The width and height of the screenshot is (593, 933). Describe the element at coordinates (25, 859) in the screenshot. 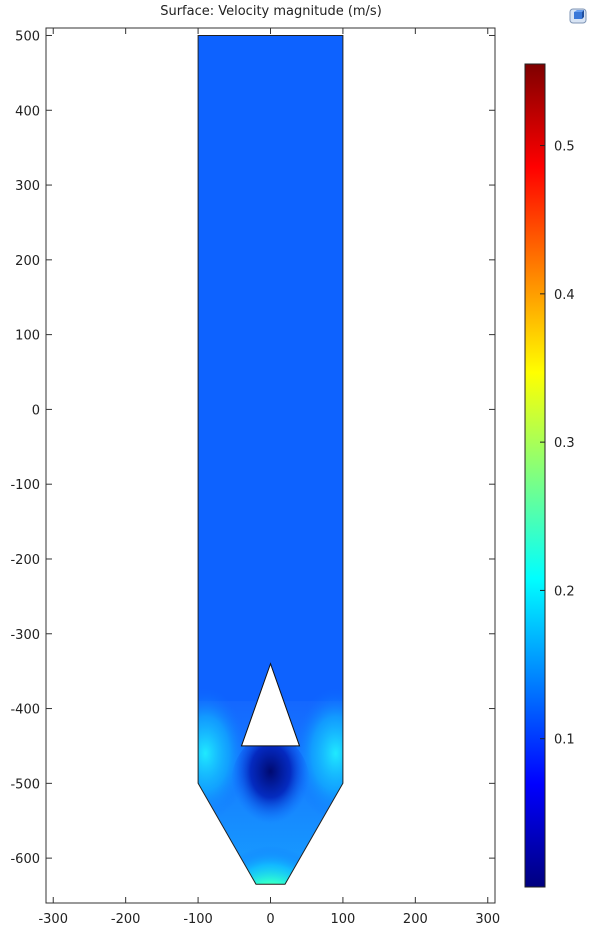

I see `y-tick-label: -600` at that location.